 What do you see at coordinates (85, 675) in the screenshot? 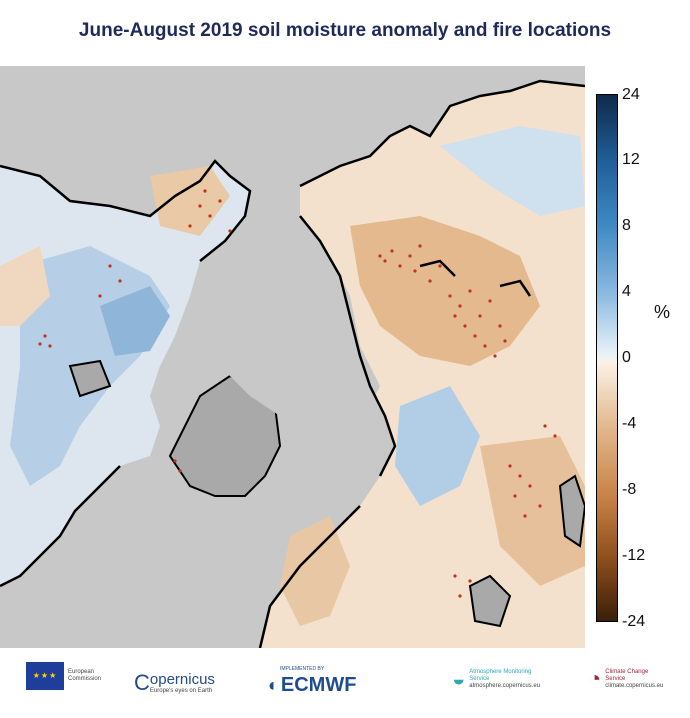
I see `eu-logo-text: European Commission` at bounding box center [85, 675].